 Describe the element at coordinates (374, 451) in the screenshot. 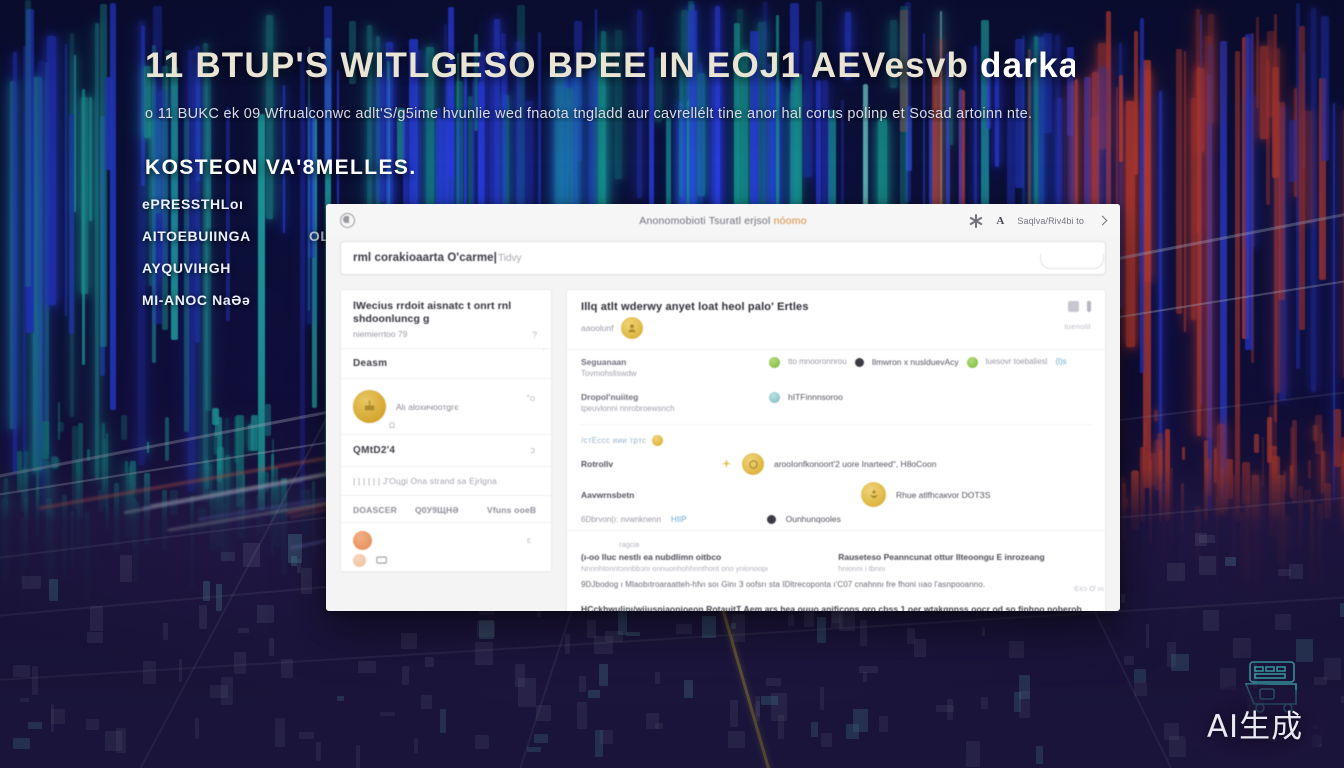

I see `left-row-secondary-title: QMtD2'4` at that location.